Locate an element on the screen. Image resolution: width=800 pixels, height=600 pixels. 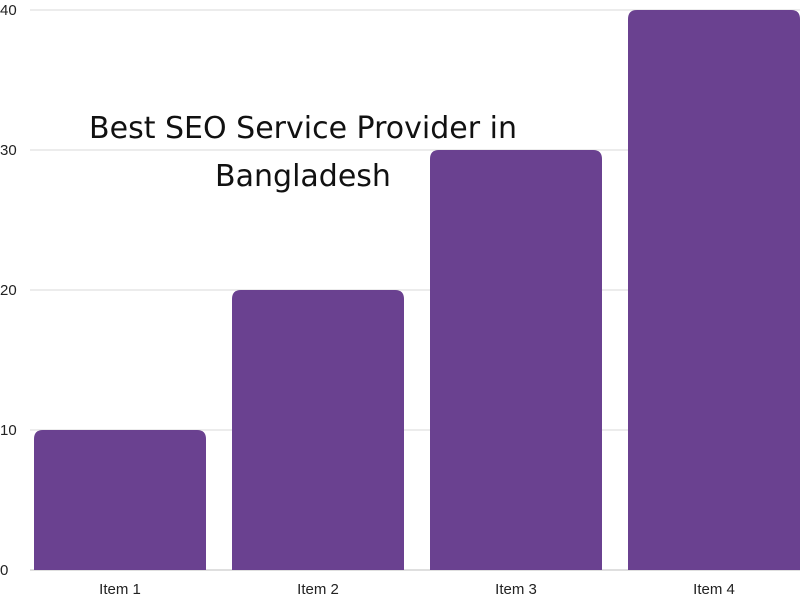
y-tick-label: 20 is located at coordinates (8, 290).